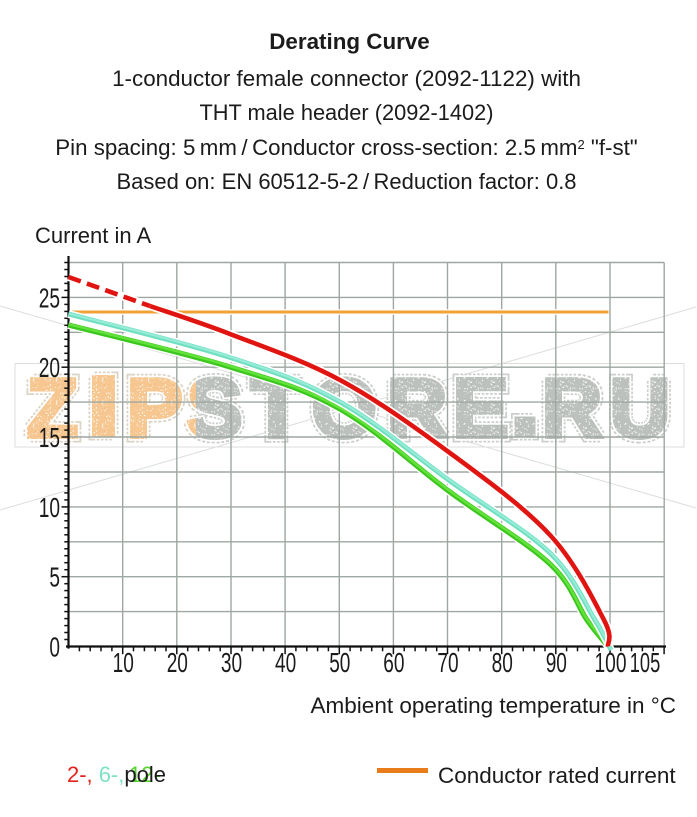 This screenshot has height=817, width=697. I want to click on svg-text: 100, so click(611, 662).